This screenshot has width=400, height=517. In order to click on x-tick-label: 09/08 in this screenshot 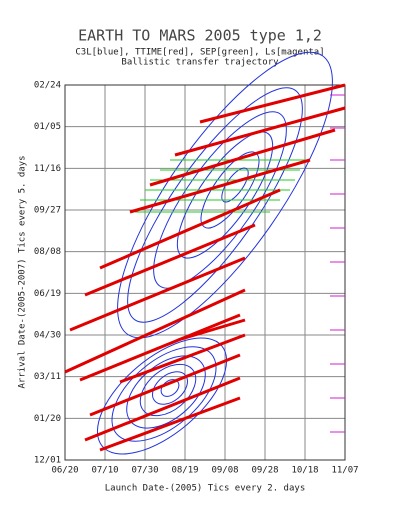, I will do `click(224, 471)`.